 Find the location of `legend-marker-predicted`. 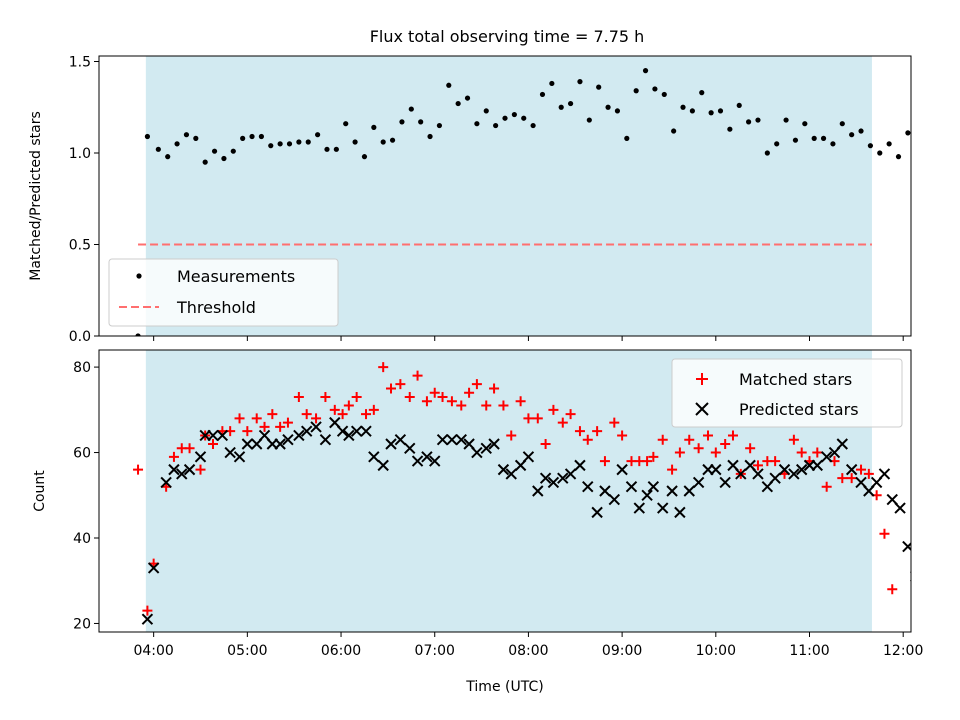

legend-marker-predicted is located at coordinates (702, 409).